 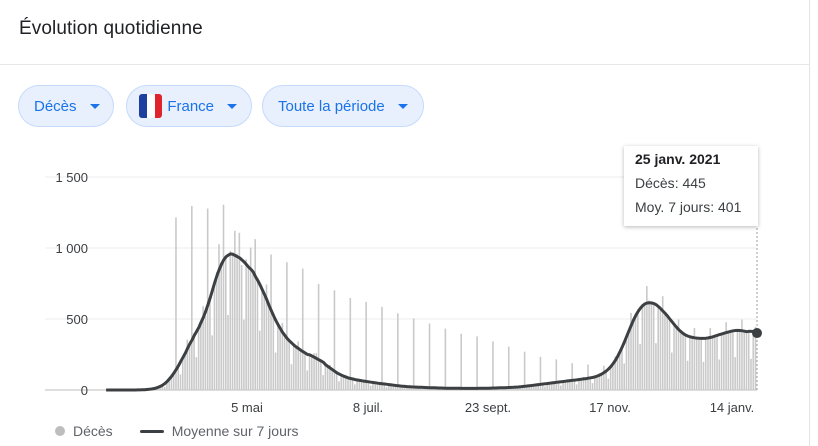 What do you see at coordinates (66, 106) in the screenshot?
I see `metric-filter-chip: Décès` at bounding box center [66, 106].